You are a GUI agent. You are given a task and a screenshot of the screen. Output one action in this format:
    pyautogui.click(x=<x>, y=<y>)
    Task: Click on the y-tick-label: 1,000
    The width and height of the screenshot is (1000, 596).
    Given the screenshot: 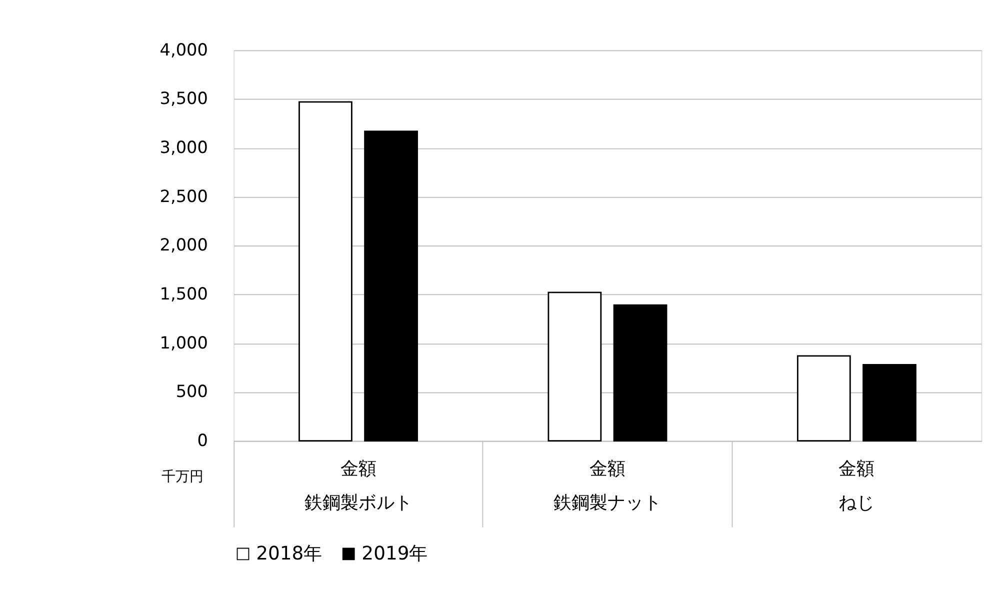 What is the action you would take?
    pyautogui.click(x=184, y=342)
    